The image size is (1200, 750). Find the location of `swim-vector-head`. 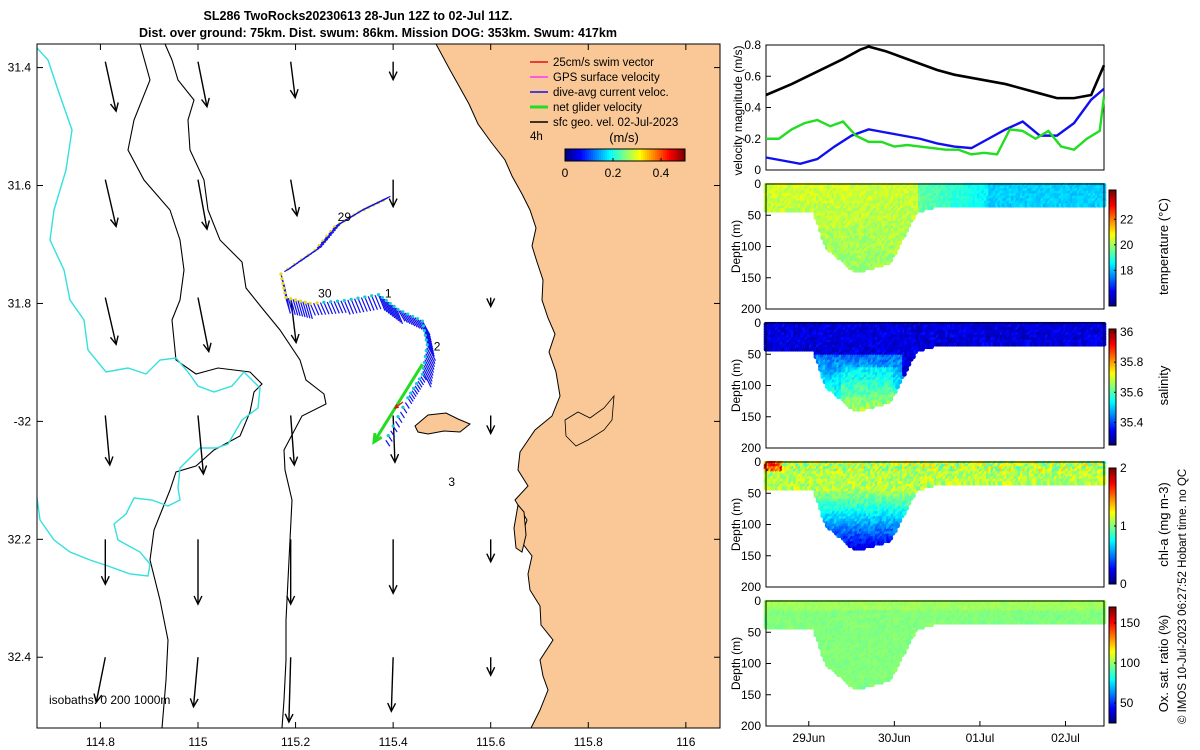

swim-vector-head is located at coordinates (396, 406).